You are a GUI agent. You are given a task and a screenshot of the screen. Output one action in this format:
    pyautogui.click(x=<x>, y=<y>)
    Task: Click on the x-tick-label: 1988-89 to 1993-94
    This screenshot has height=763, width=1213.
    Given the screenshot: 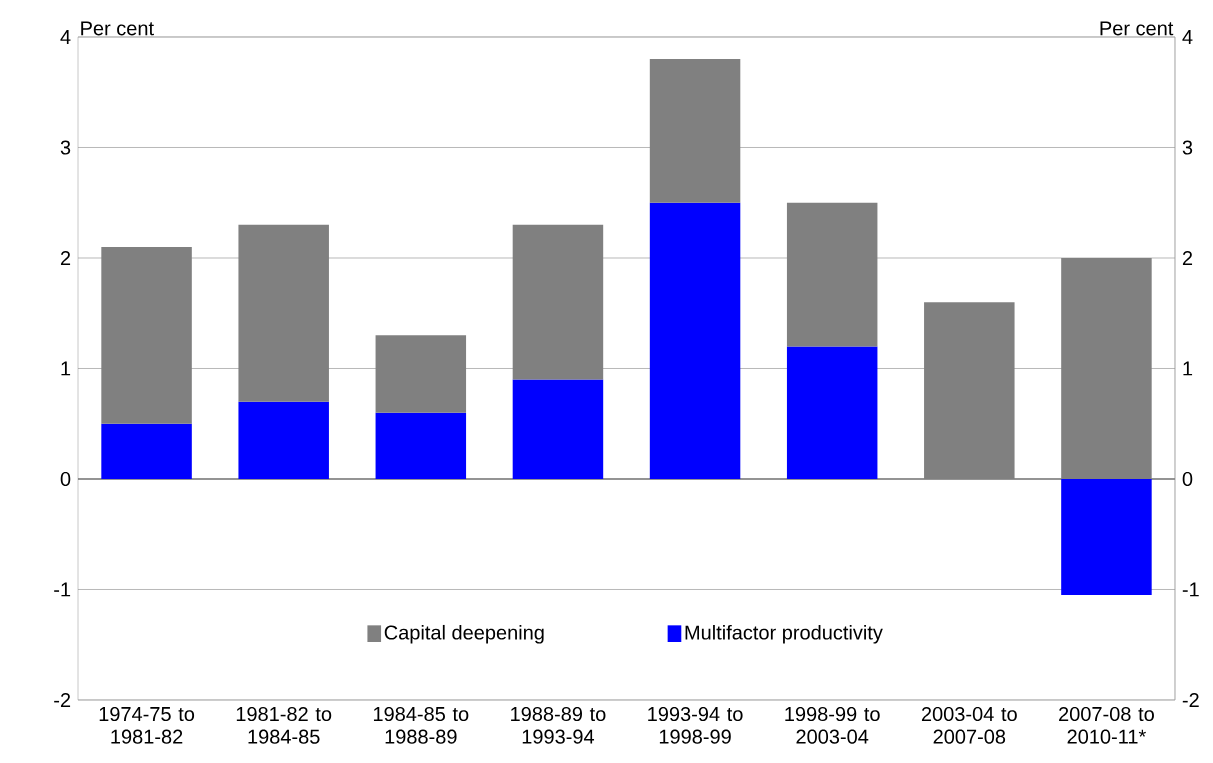 What is the action you would take?
    pyautogui.click(x=558, y=725)
    